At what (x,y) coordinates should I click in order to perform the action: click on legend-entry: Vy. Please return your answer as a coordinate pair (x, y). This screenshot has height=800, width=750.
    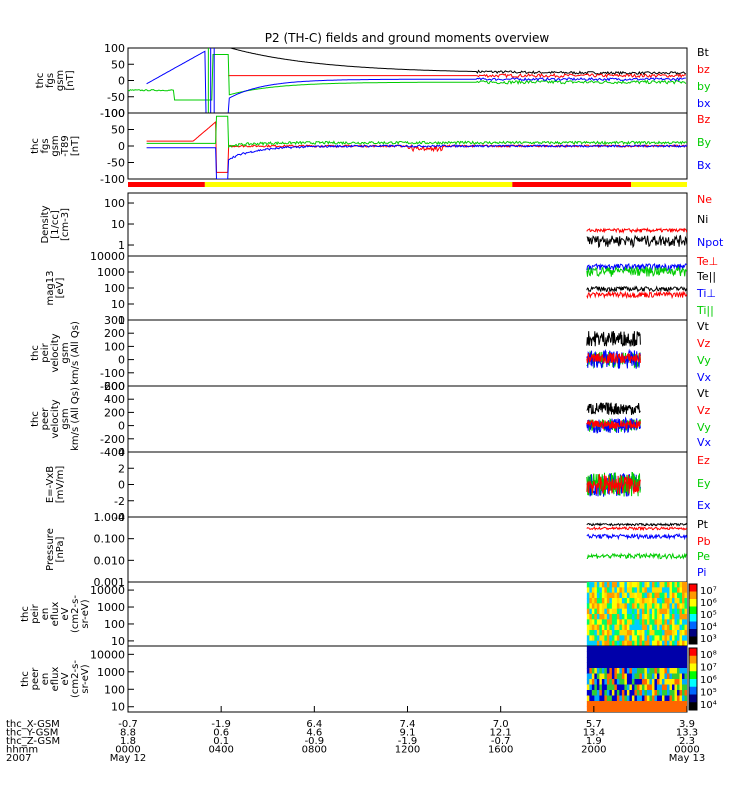
    Looking at the image, I should click on (704, 360).